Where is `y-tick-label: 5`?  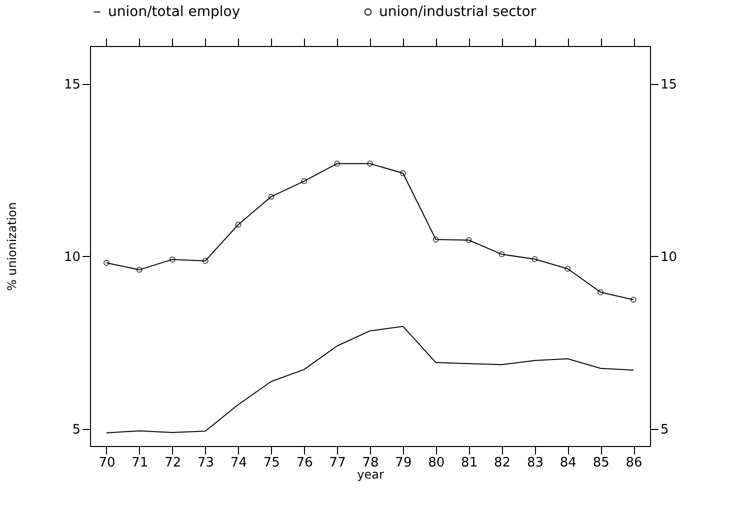 y-tick-label: 5 is located at coordinates (76, 430).